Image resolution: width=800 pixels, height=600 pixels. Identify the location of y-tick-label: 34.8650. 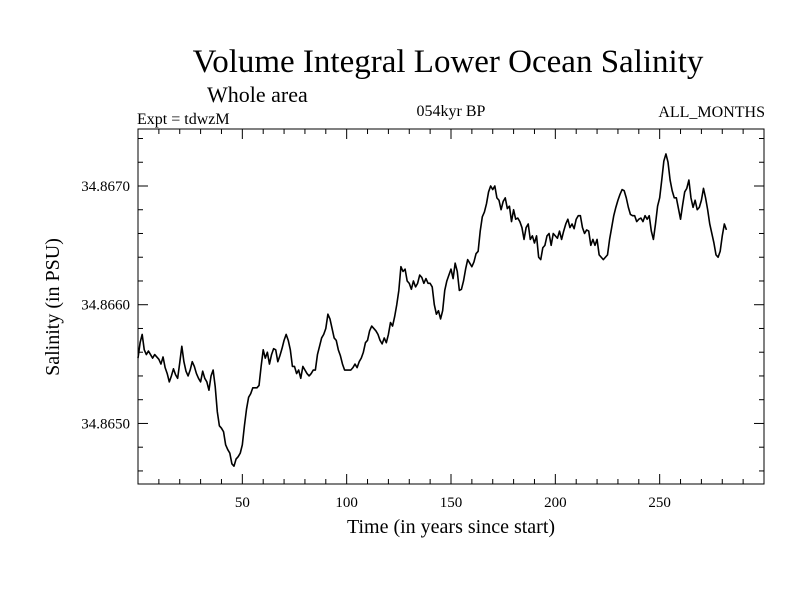
(105, 424).